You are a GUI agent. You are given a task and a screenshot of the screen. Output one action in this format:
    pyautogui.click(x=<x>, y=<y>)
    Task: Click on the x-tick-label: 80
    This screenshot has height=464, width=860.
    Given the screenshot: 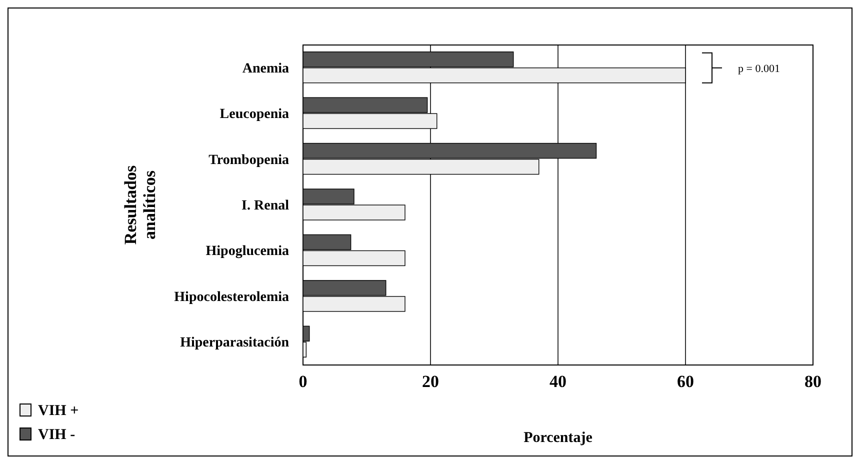 What is the action you would take?
    pyautogui.click(x=813, y=382)
    